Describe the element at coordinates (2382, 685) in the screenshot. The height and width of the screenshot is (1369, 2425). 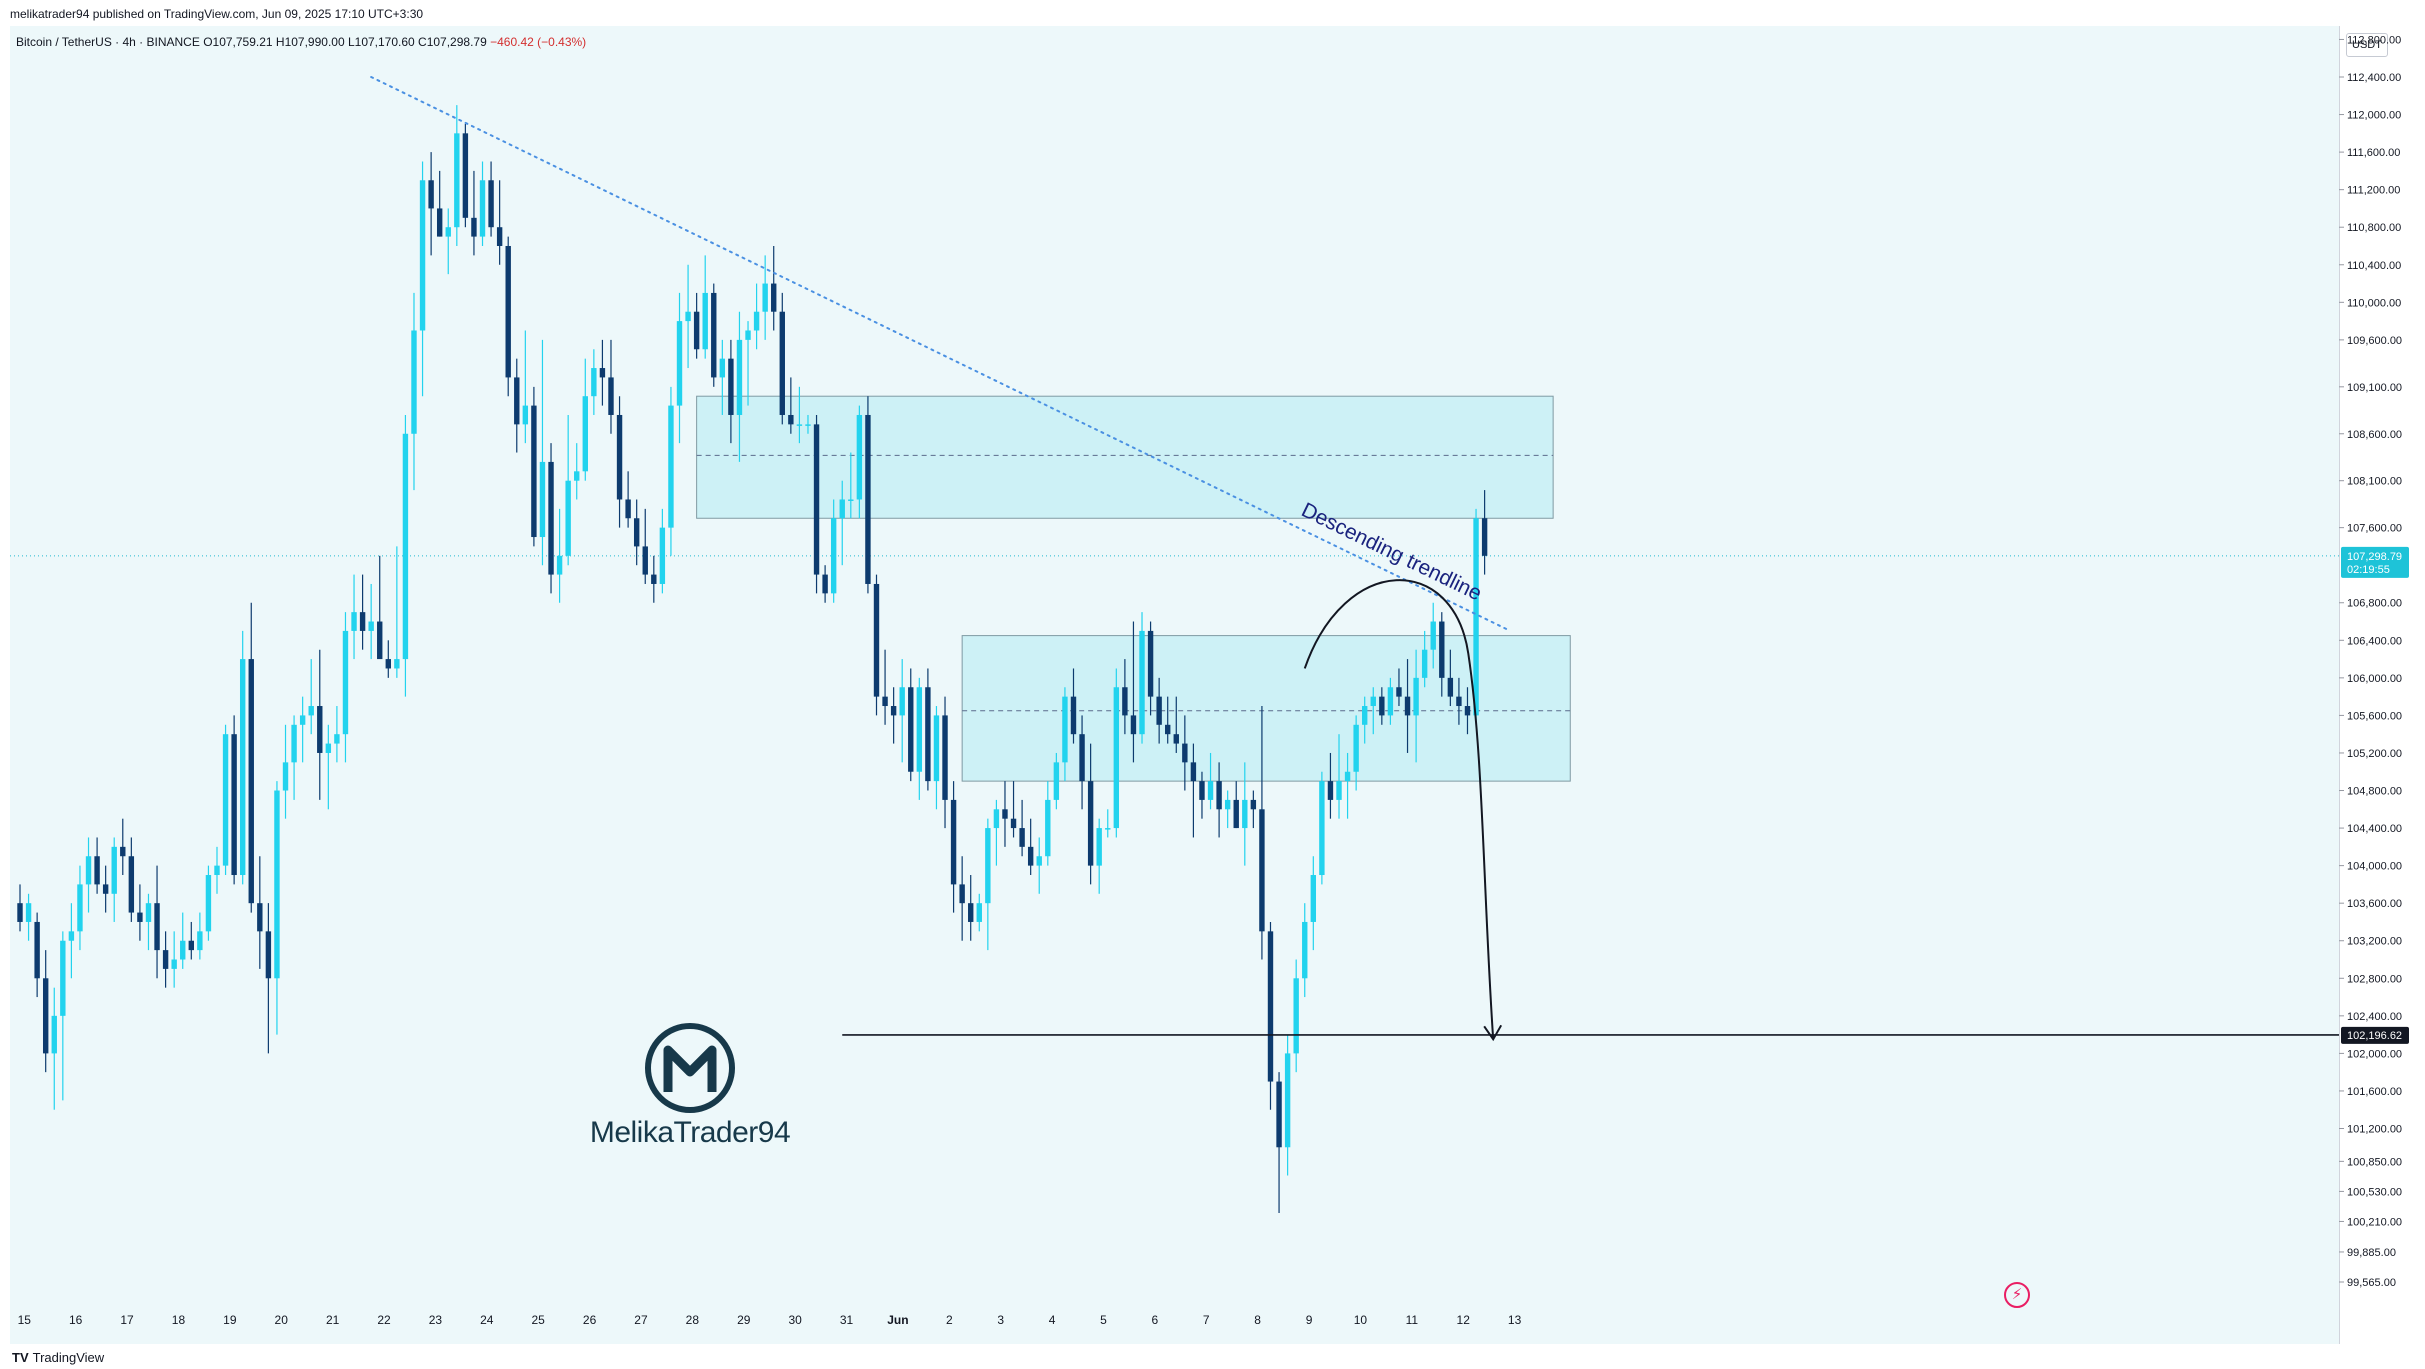
I see `price-axis` at that location.